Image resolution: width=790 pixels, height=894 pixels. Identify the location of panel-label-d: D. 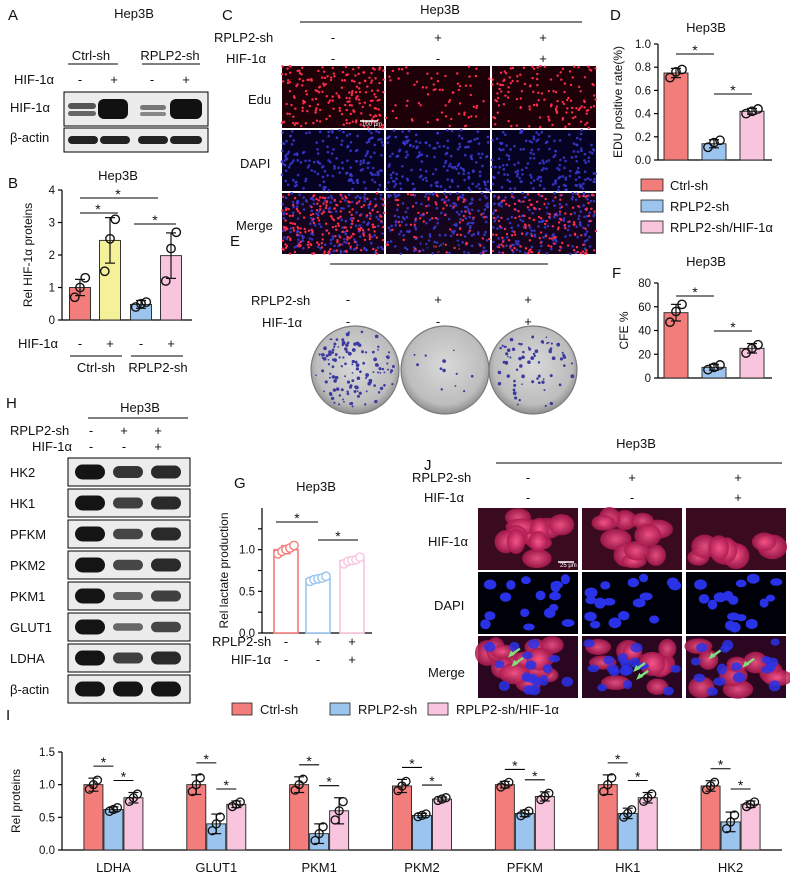
(615, 15).